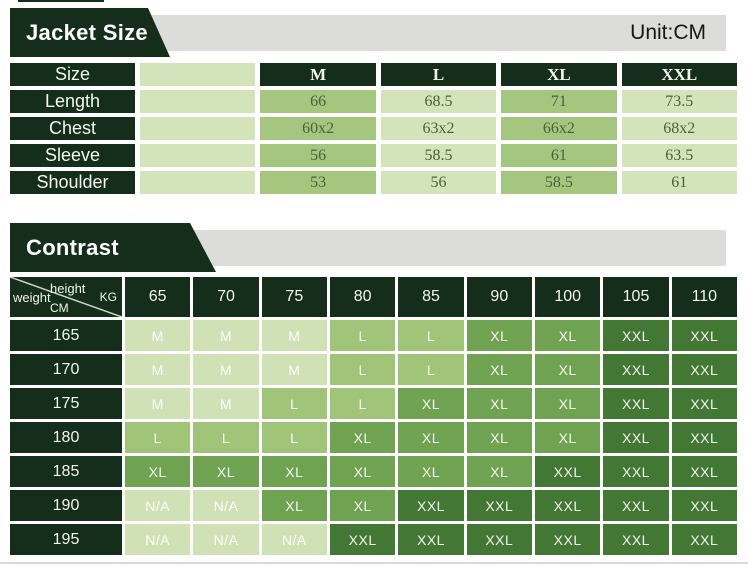 The height and width of the screenshot is (567, 748). I want to click on size-row-label: Length, so click(72, 101).